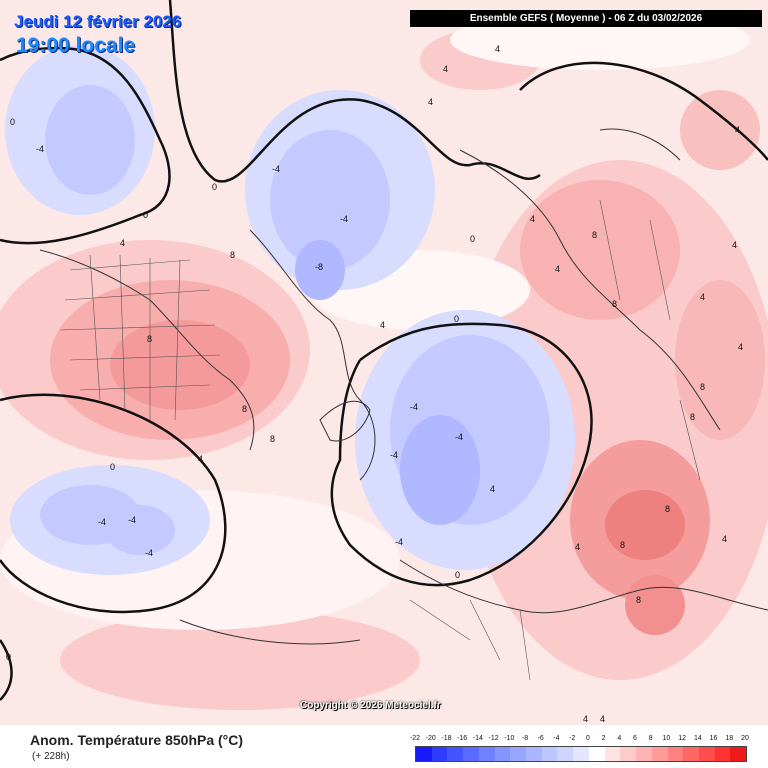  Describe the element at coordinates (682, 738) in the screenshot. I see `scale-tick-label: 12` at that location.